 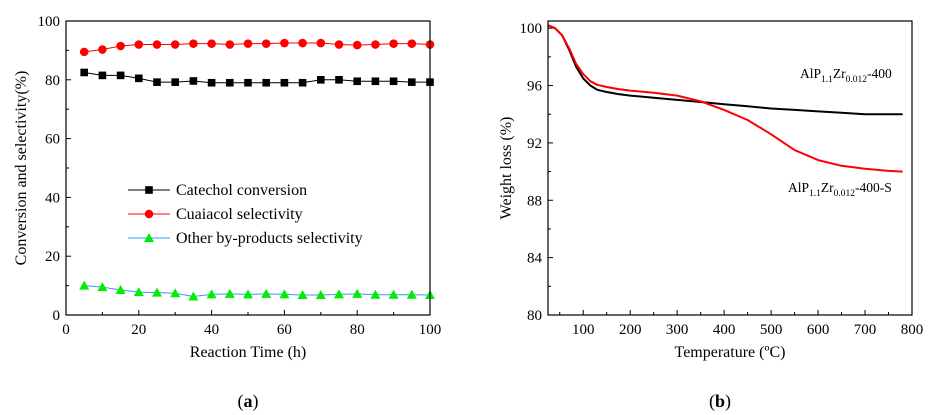 What do you see at coordinates (241, 190) in the screenshot?
I see `legend-label-catechol-conversion: Catechol conversion` at bounding box center [241, 190].